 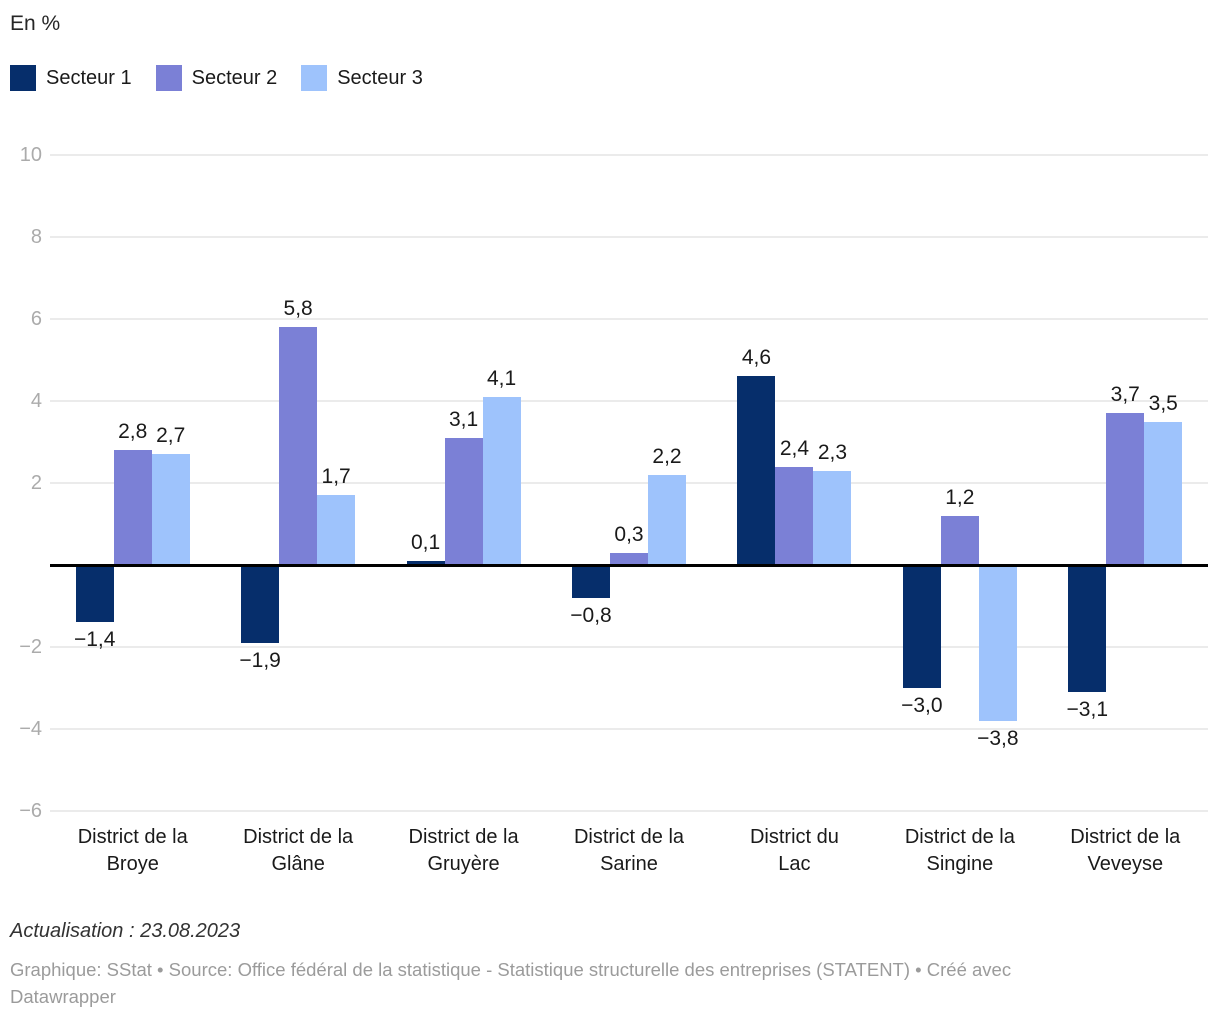 What do you see at coordinates (133, 851) in the screenshot?
I see `x-axis-category-label: District de la Broye` at bounding box center [133, 851].